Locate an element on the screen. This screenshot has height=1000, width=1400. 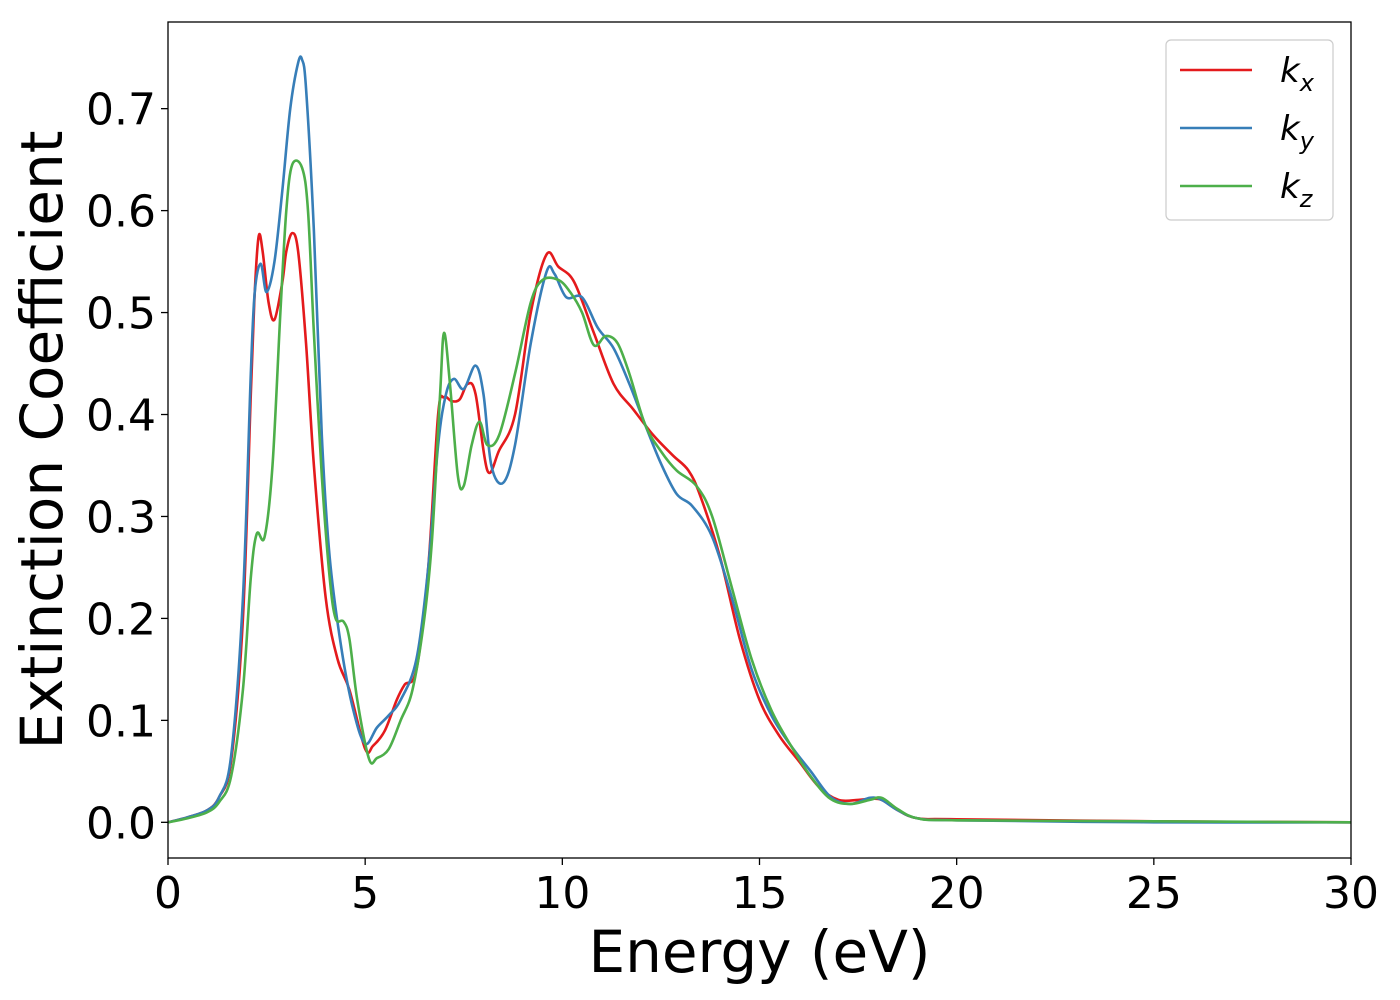
legend-label-subscript: z is located at coordinates (1306, 199).